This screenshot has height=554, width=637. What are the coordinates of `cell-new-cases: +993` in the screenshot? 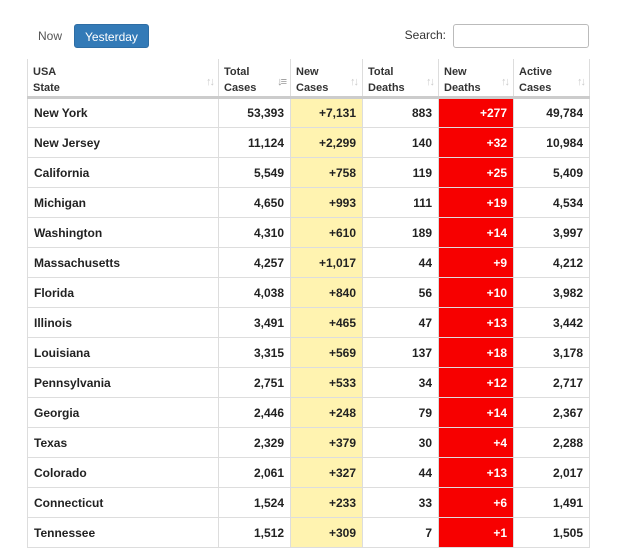 It's located at (326, 202).